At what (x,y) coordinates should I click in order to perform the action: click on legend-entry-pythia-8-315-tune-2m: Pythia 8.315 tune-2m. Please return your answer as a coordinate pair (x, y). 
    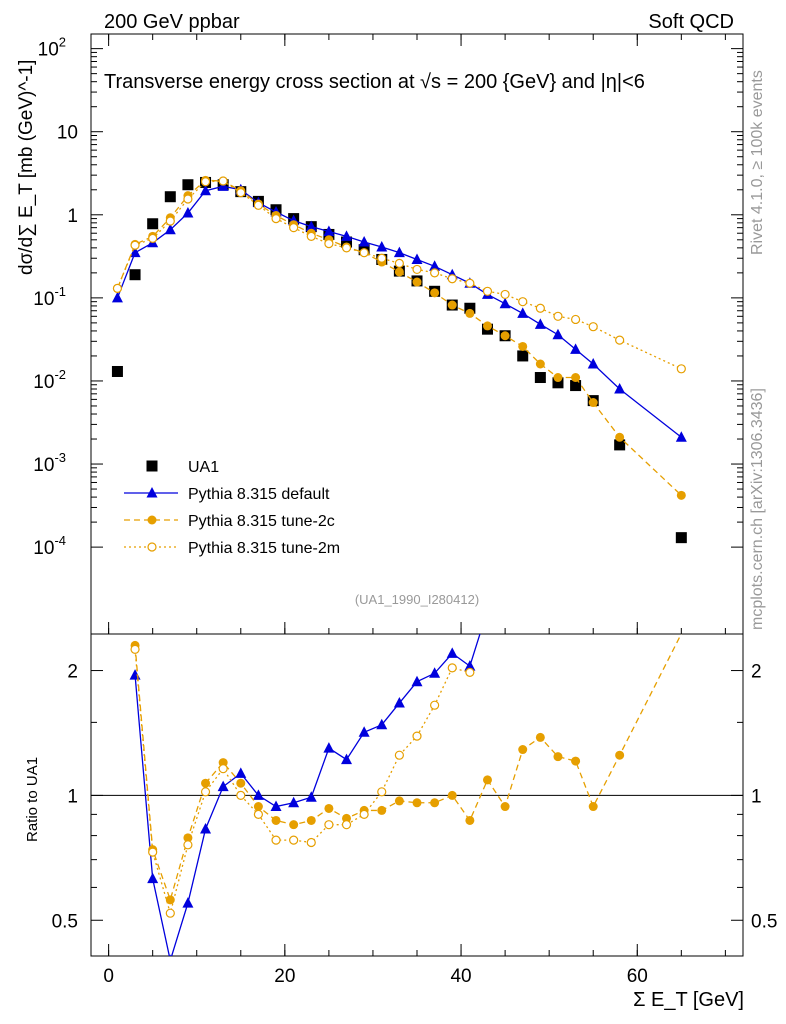
    Looking at the image, I should click on (232, 548).